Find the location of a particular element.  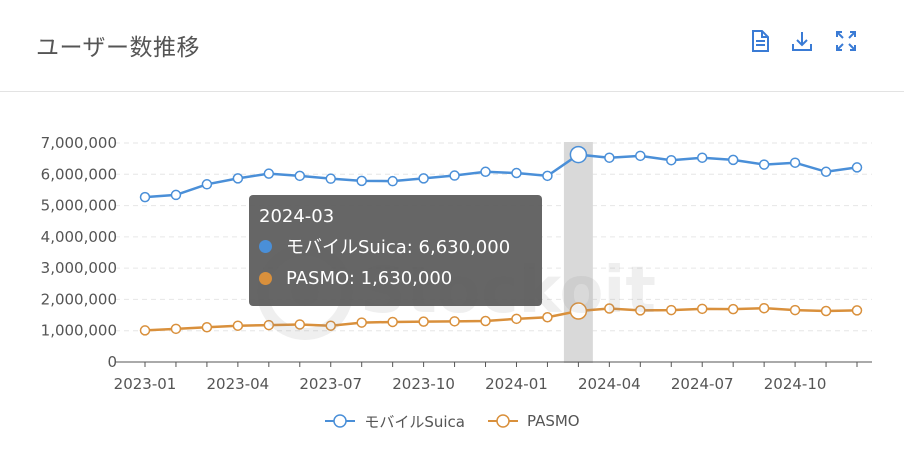

tooltip-dot-suica is located at coordinates (265, 246).